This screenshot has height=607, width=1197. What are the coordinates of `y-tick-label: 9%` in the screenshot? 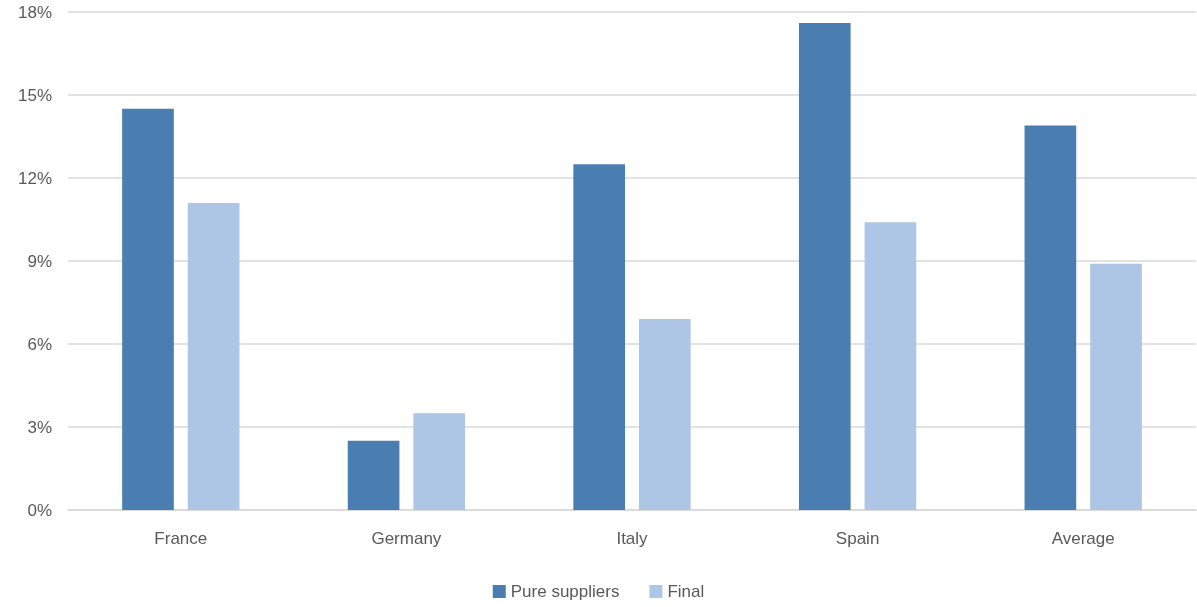 It's located at (39, 261).